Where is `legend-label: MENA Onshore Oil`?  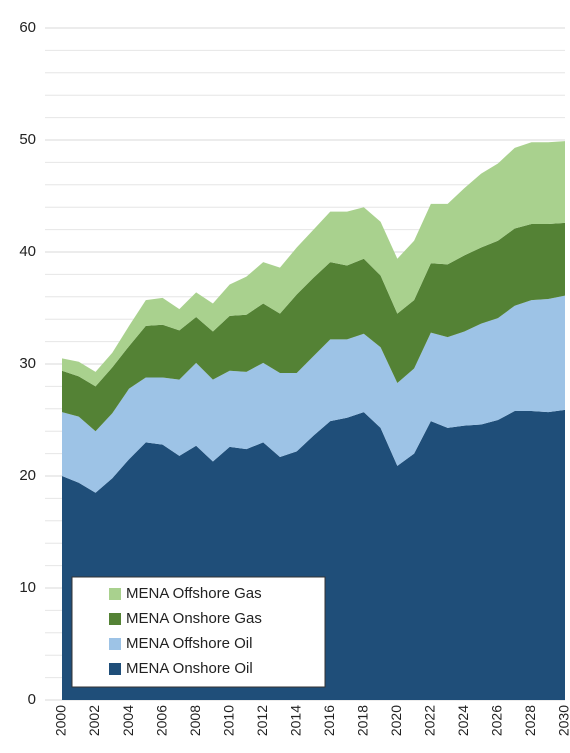
legend-label: MENA Onshore Oil is located at coordinates (189, 668).